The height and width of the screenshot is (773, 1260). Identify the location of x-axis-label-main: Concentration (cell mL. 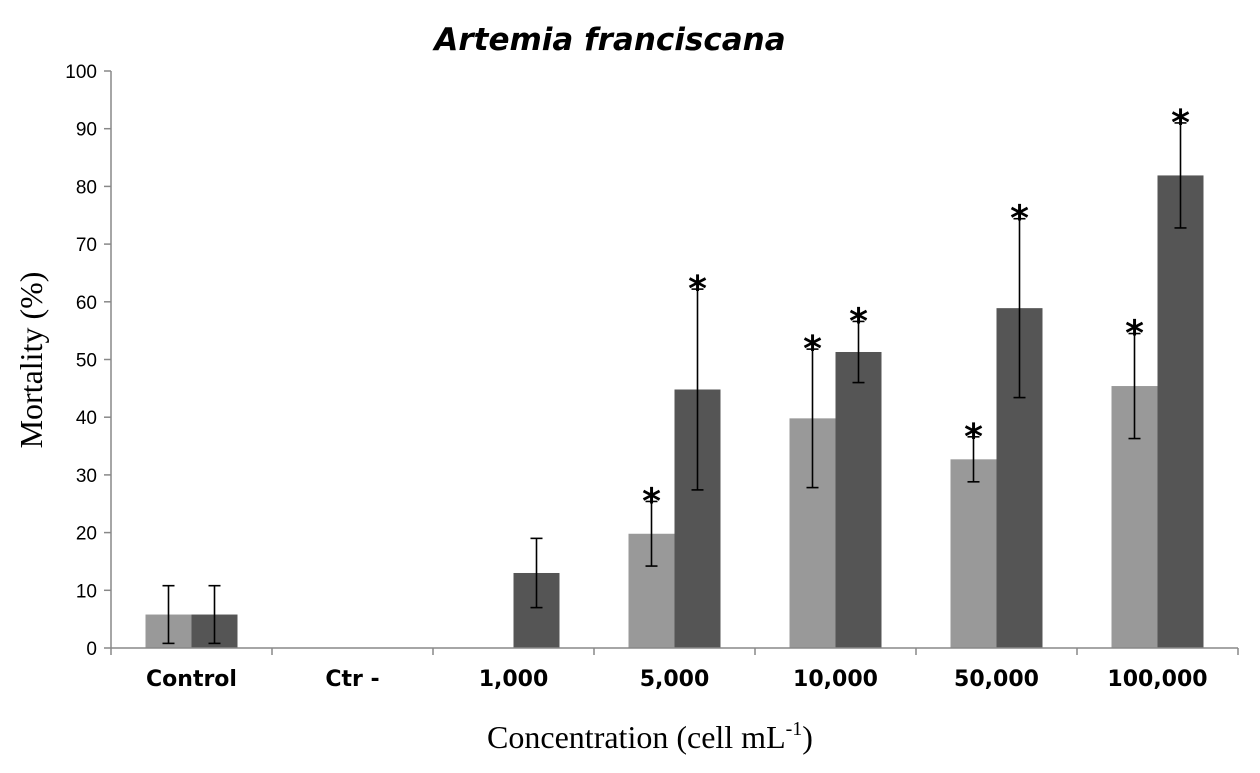
(636, 737).